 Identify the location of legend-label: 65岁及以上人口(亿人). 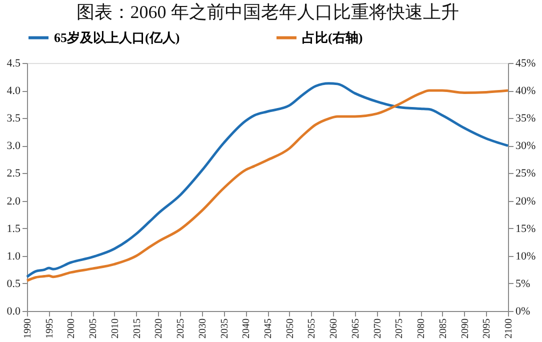
(117, 37).